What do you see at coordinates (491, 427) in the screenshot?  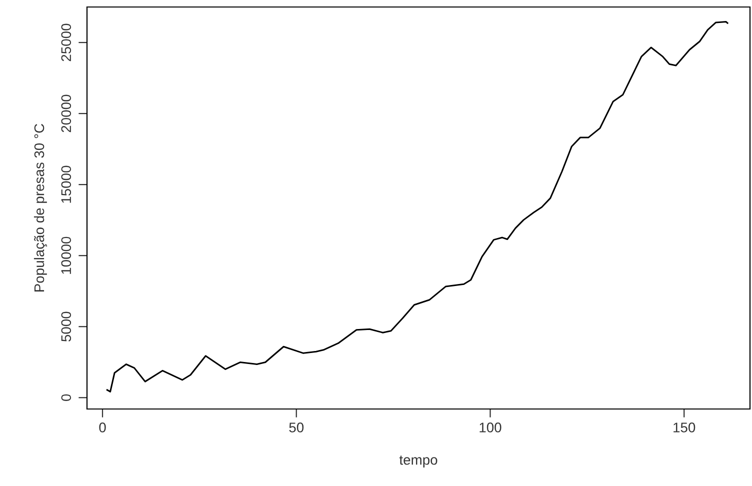 I see `x-tick-label: 100` at bounding box center [491, 427].